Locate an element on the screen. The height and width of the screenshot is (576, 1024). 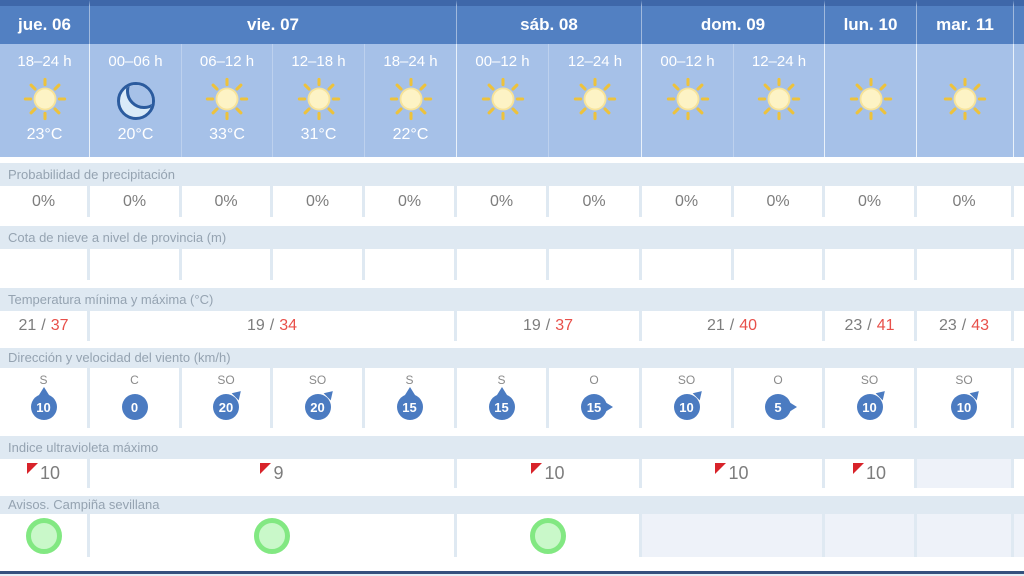
day-header-dom09: dom. 09 is located at coordinates (733, 22).